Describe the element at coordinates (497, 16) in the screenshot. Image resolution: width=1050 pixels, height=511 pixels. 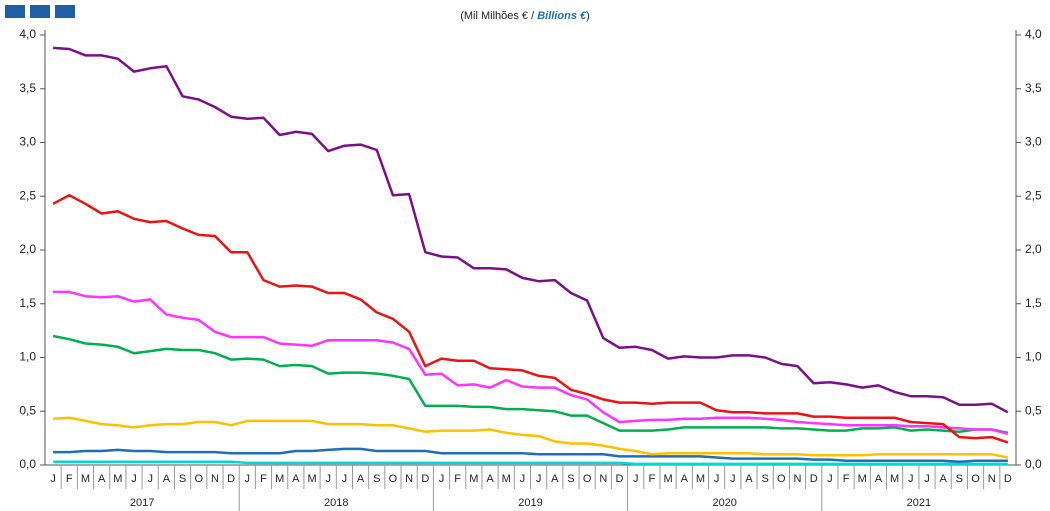
I see `subtitle-pt: (Mil Milhões € /` at that location.